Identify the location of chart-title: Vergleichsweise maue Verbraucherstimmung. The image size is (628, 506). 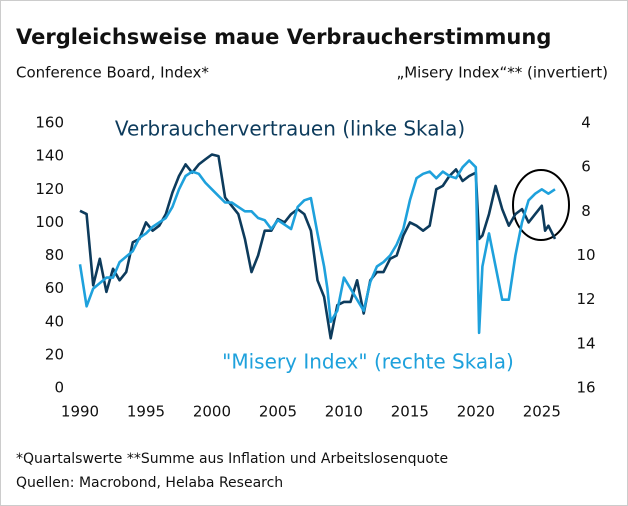
(283, 37).